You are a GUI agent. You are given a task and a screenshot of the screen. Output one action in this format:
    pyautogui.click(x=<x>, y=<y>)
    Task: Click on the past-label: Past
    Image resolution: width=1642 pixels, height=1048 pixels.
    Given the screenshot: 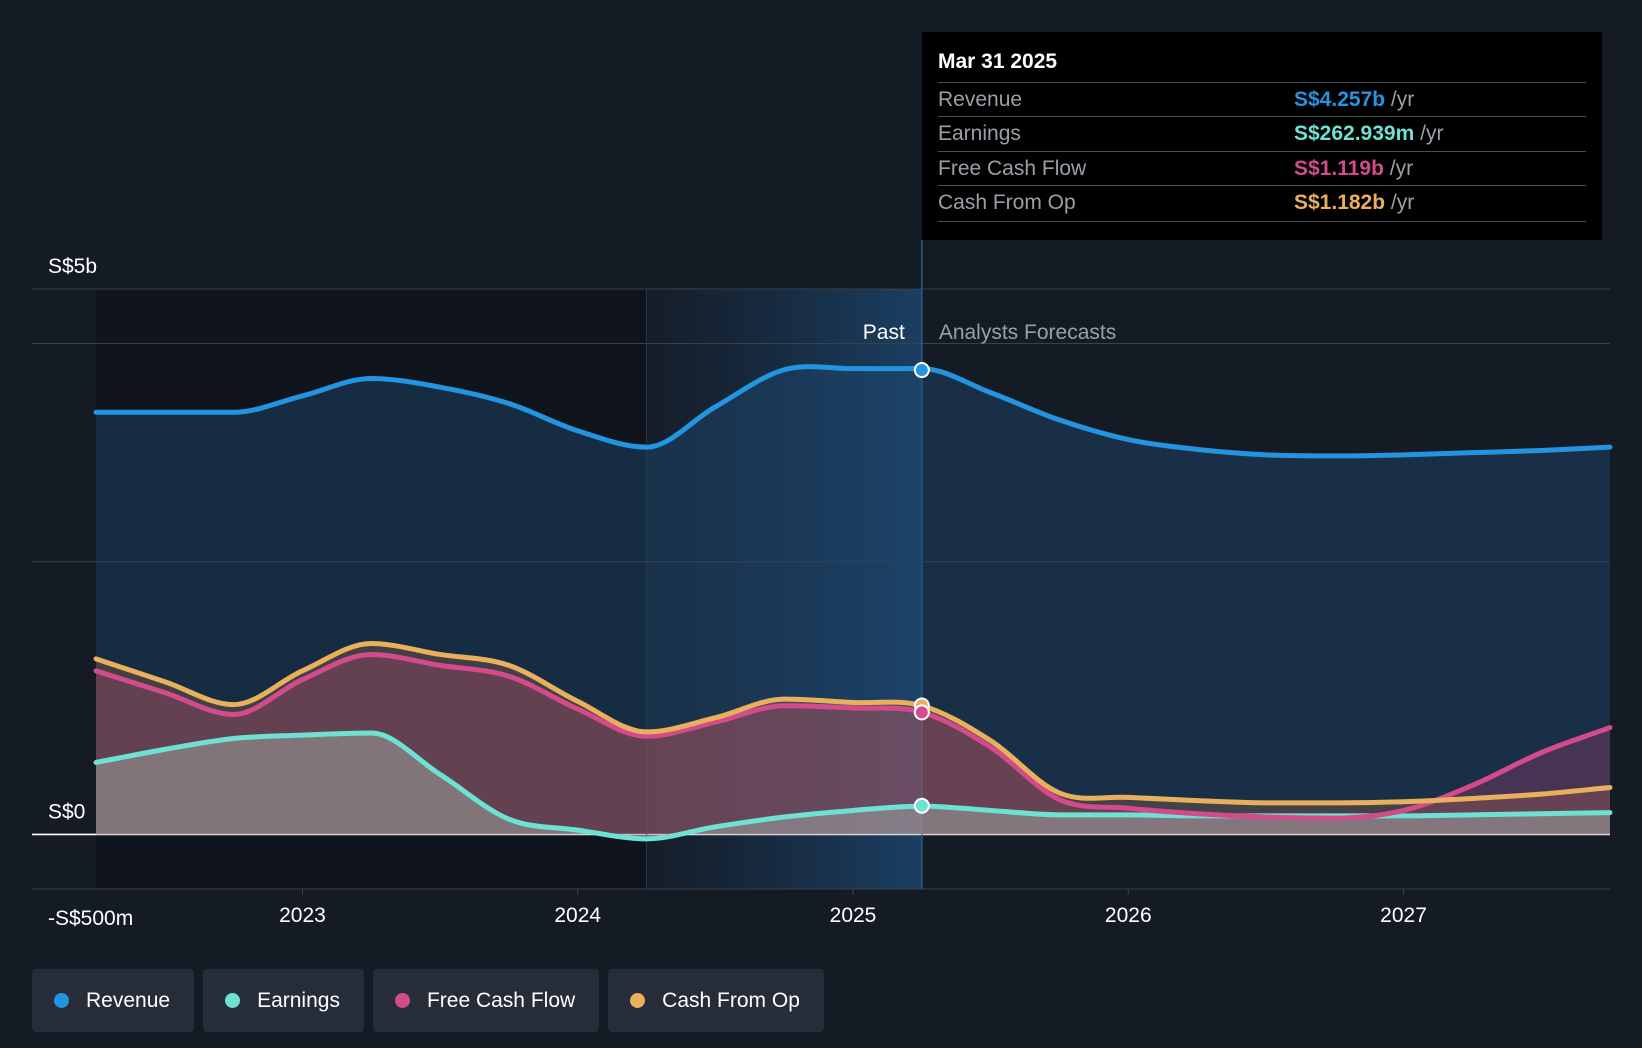 What is the action you would take?
    pyautogui.click(x=884, y=332)
    